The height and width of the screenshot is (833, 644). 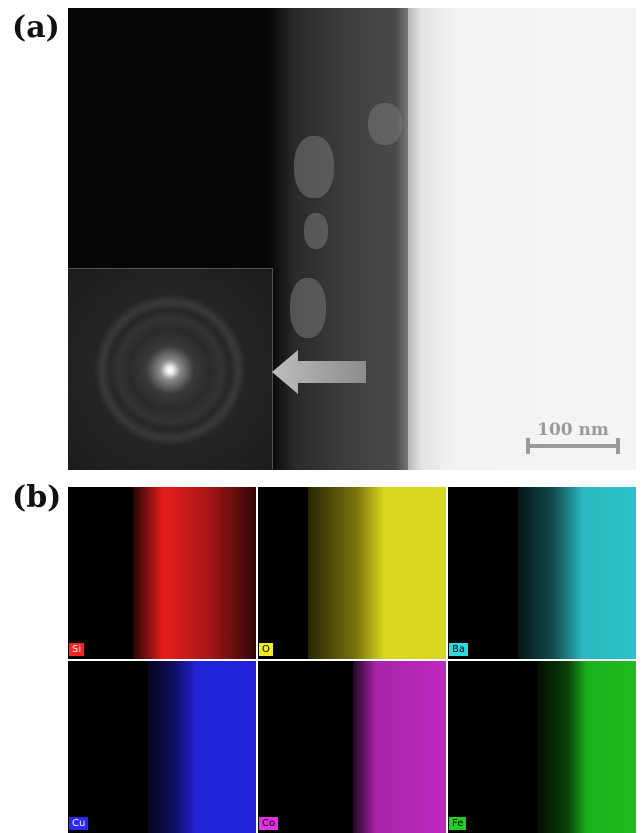 I want to click on scale-bar-label: 100 nm, so click(x=573, y=430).